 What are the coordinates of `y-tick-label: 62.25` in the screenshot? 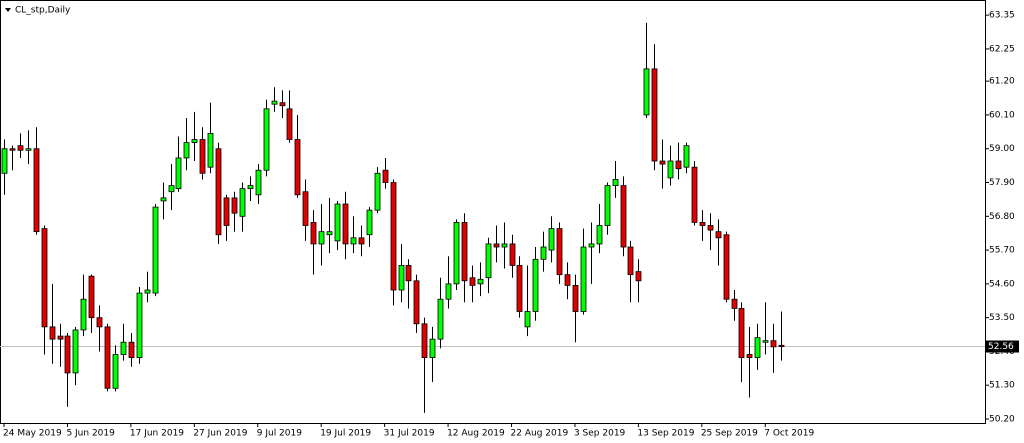 It's located at (1002, 49).